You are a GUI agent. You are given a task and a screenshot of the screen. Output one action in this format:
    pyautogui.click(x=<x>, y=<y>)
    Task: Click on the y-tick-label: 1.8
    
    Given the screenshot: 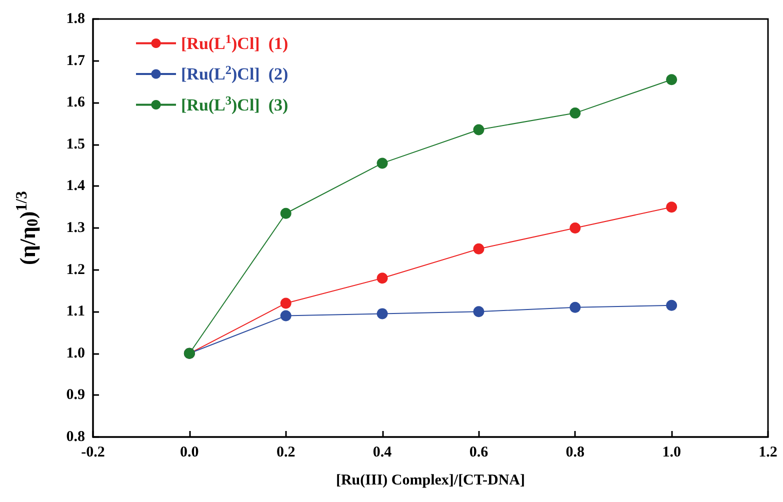 What is the action you would take?
    pyautogui.click(x=75, y=19)
    